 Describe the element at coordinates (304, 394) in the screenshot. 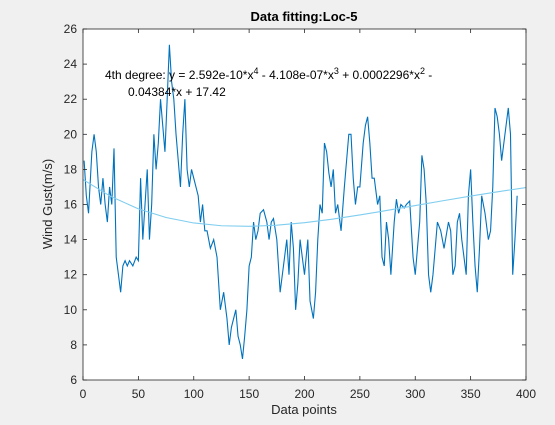

I see `x-tick-label: 200` at that location.